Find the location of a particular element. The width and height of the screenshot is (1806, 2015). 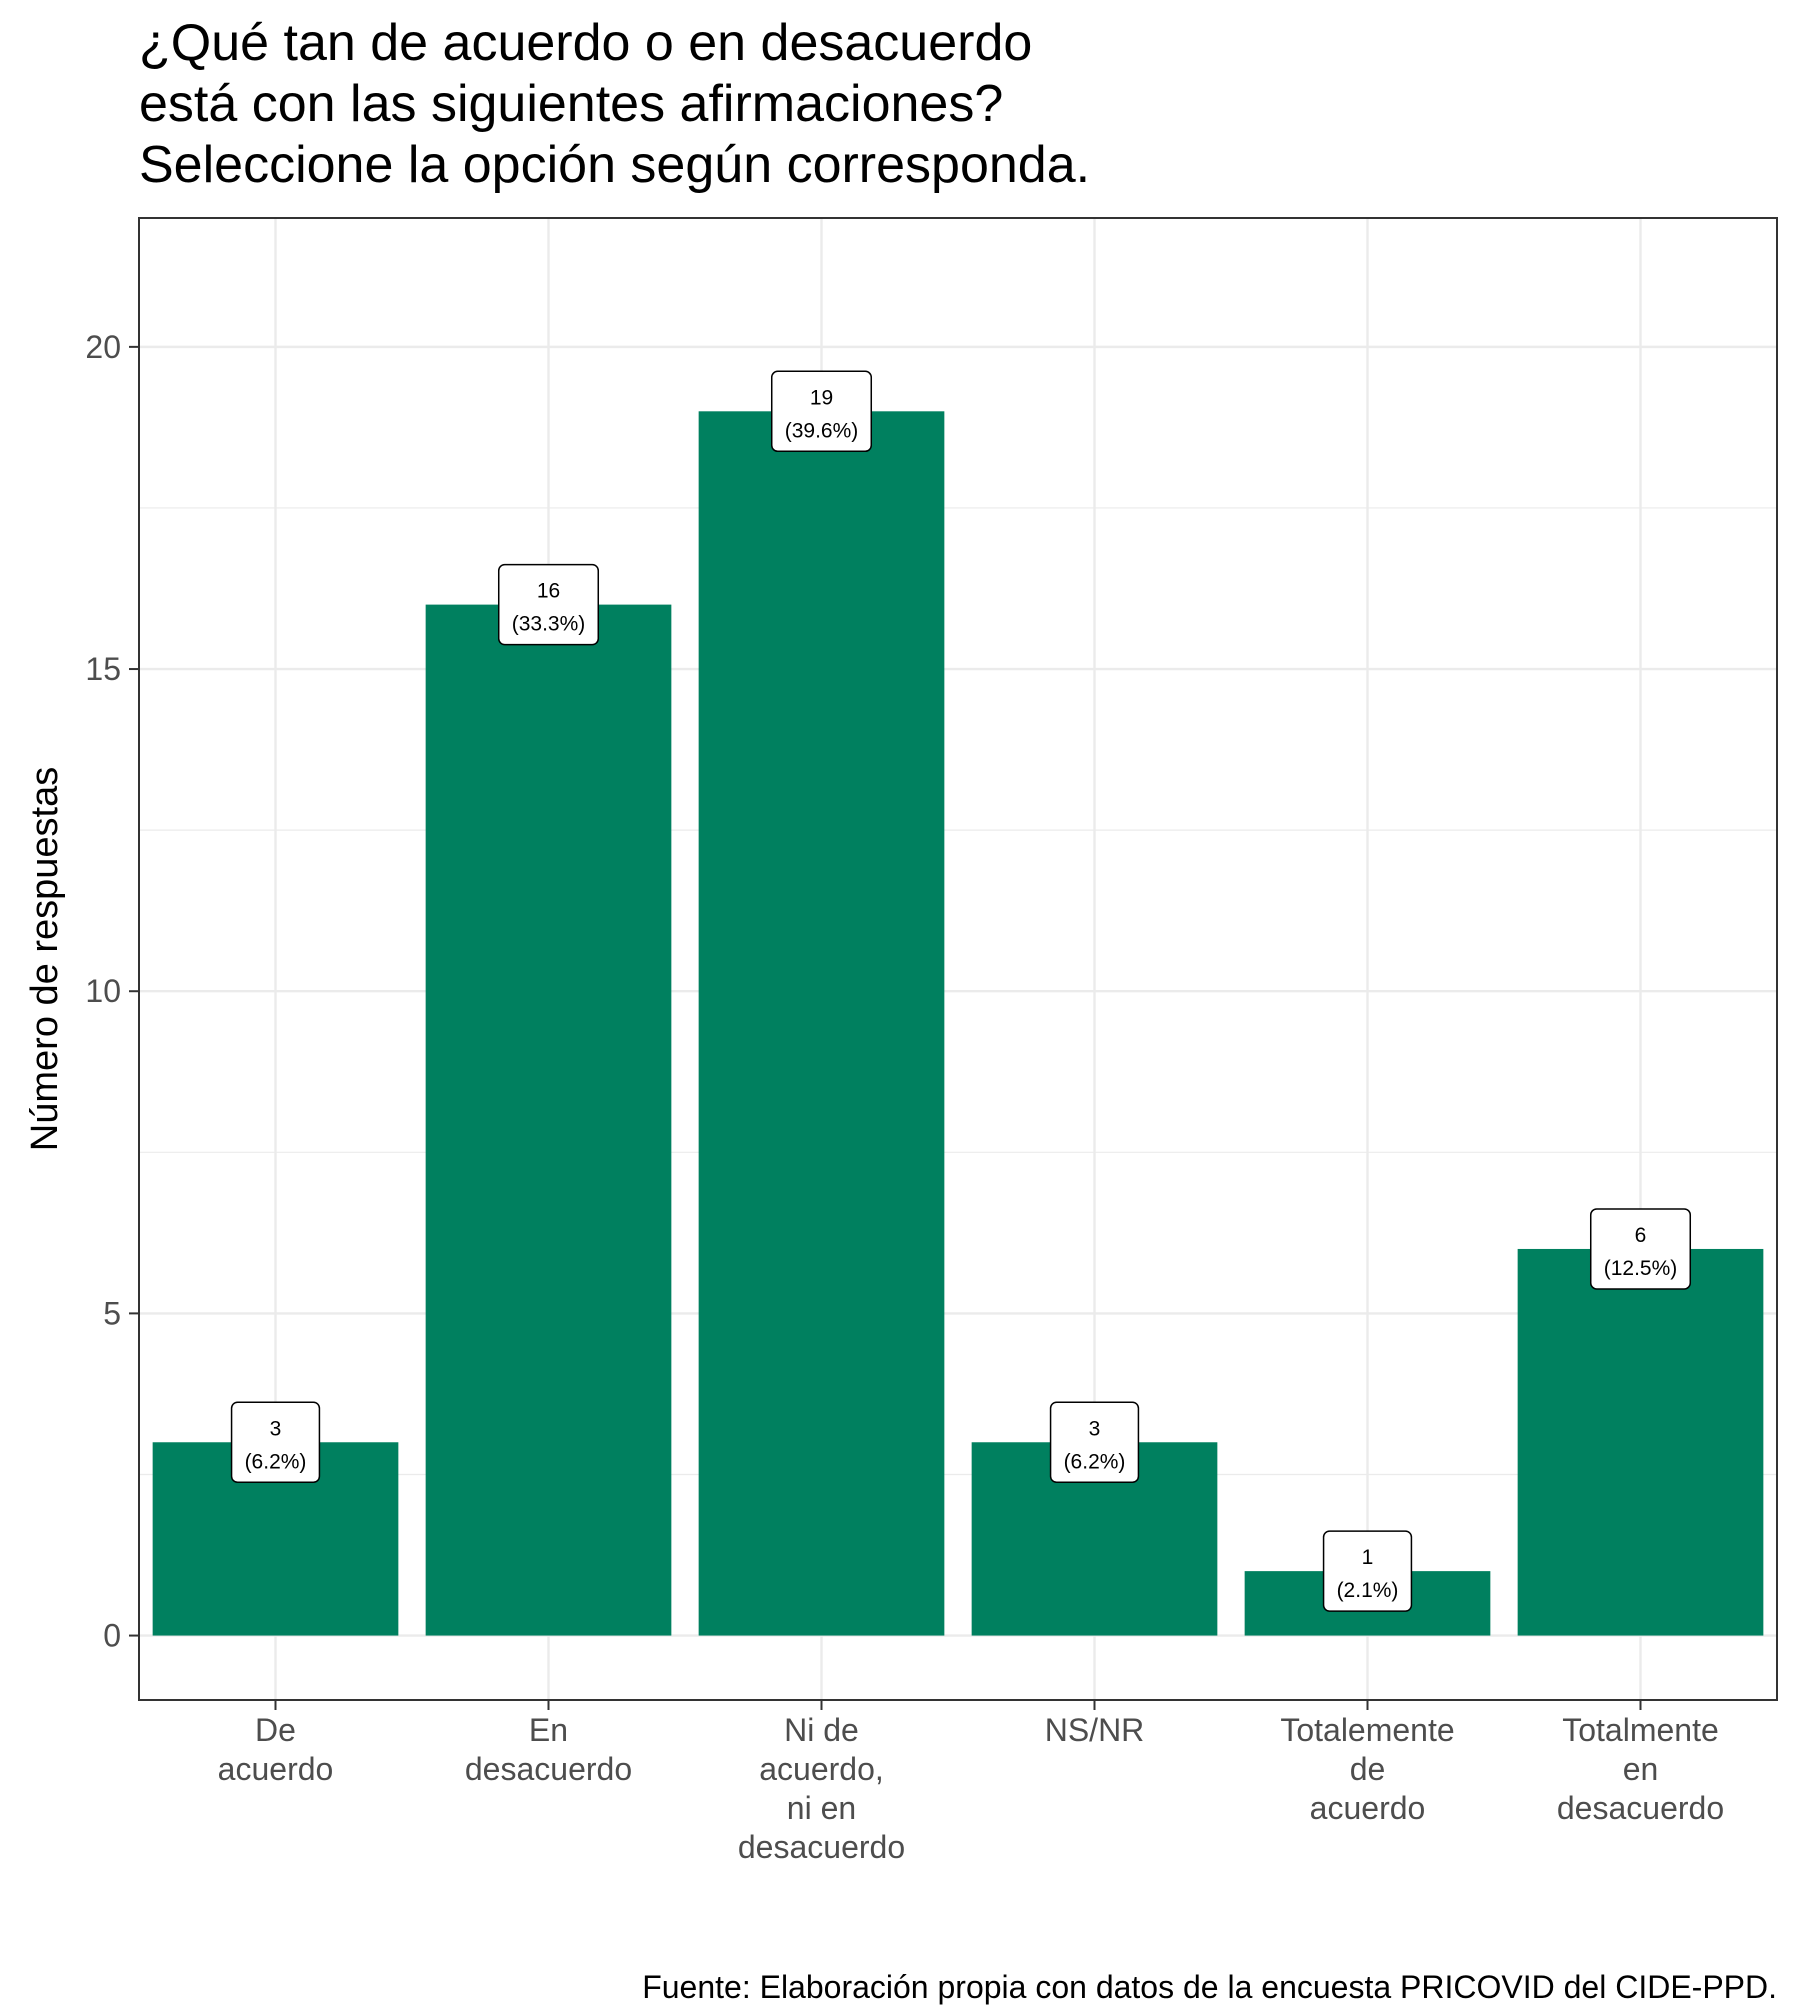

data-label-percent: (12.5%) is located at coordinates (1641, 1268).